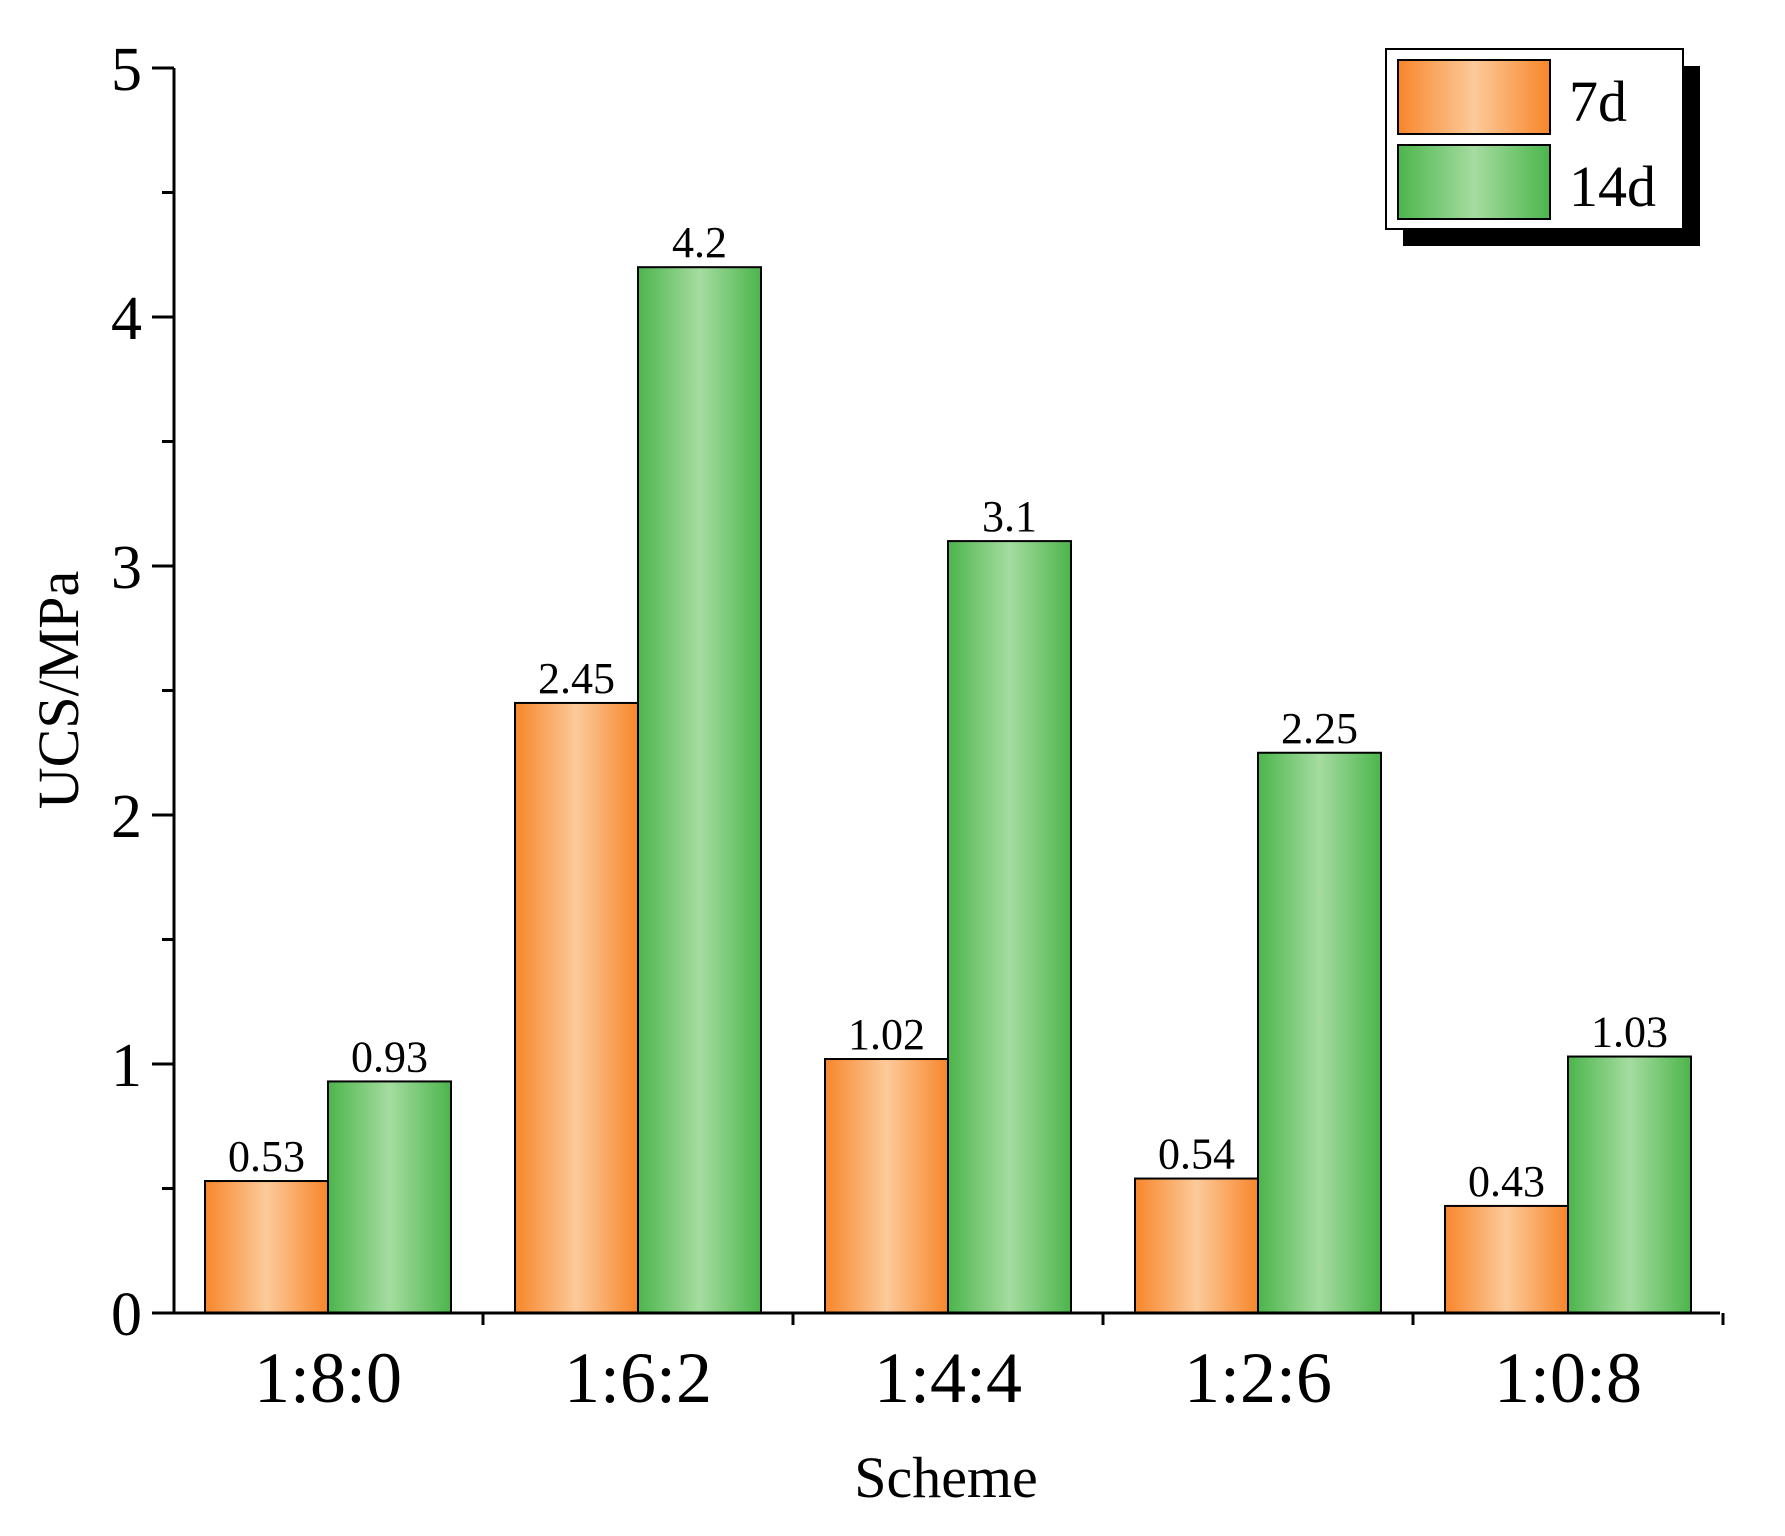  I want to click on value-label-14d-1-2-6: 2.25, so click(1319, 728).